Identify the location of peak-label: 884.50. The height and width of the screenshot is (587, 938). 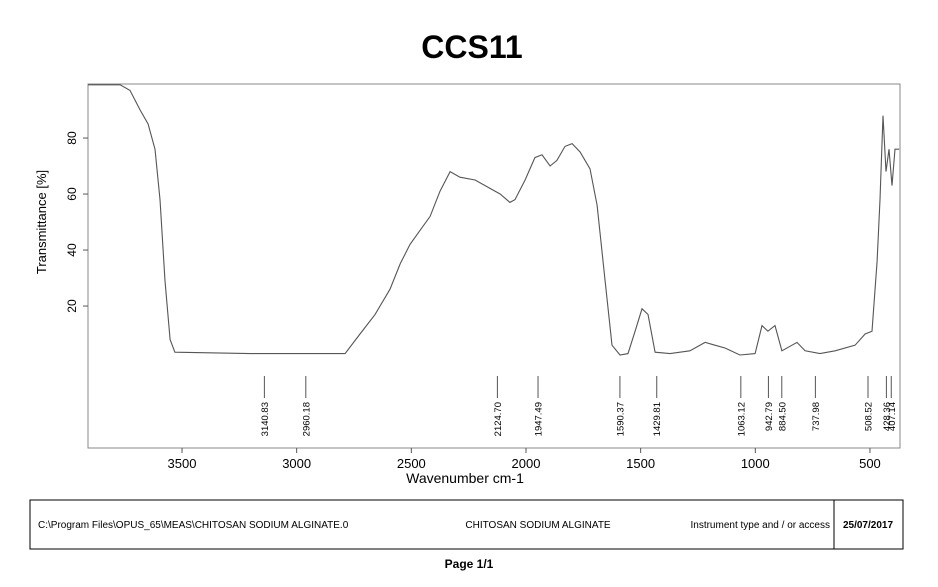
(782, 416).